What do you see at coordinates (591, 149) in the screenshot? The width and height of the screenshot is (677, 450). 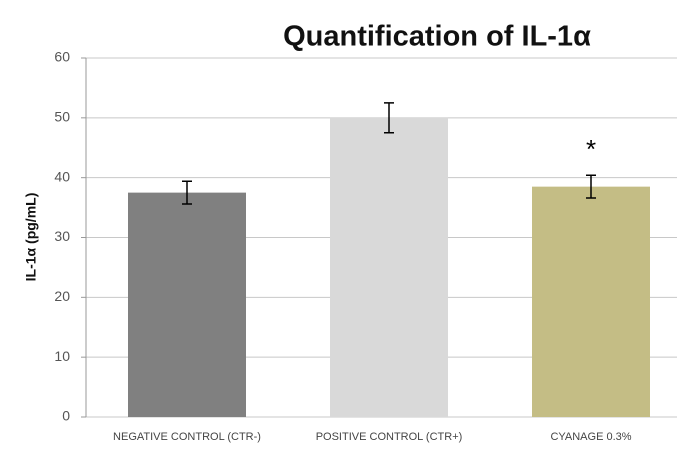 I see `annotation: *` at bounding box center [591, 149].